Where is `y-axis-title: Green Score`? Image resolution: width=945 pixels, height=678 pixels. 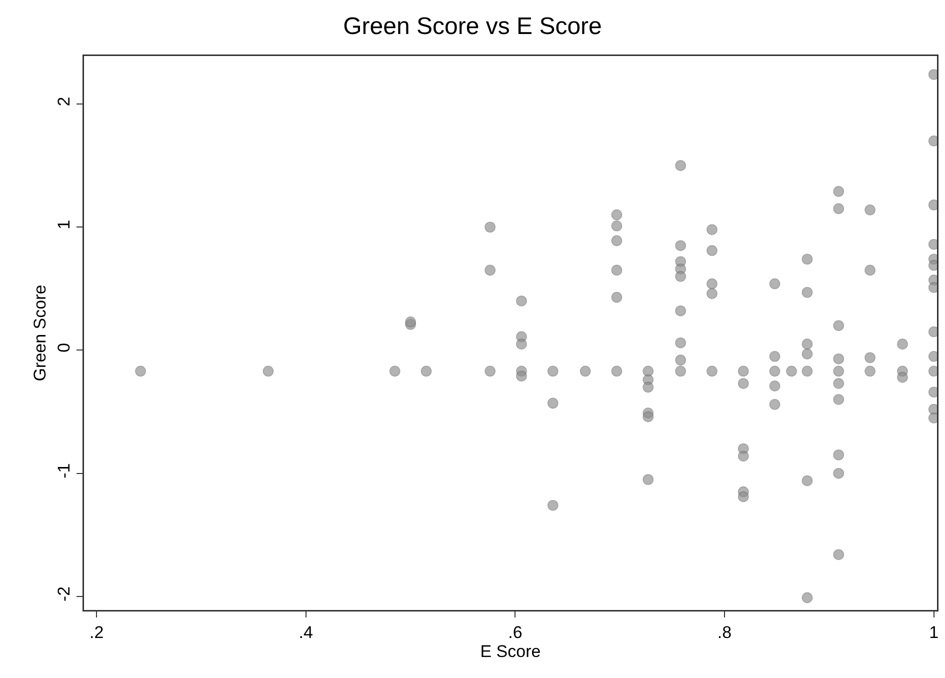 y-axis-title: Green Score is located at coordinates (40, 333).